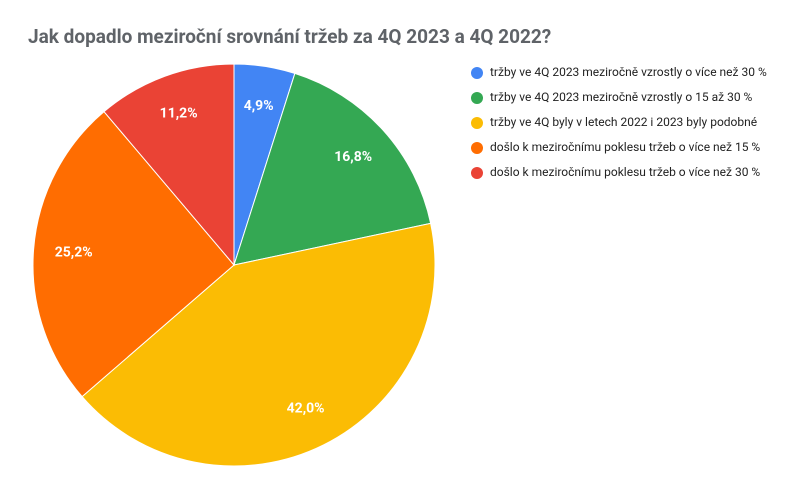 This screenshot has height=491, width=796. What do you see at coordinates (179, 114) in the screenshot?
I see `slice-label: 11,2%` at bounding box center [179, 114].